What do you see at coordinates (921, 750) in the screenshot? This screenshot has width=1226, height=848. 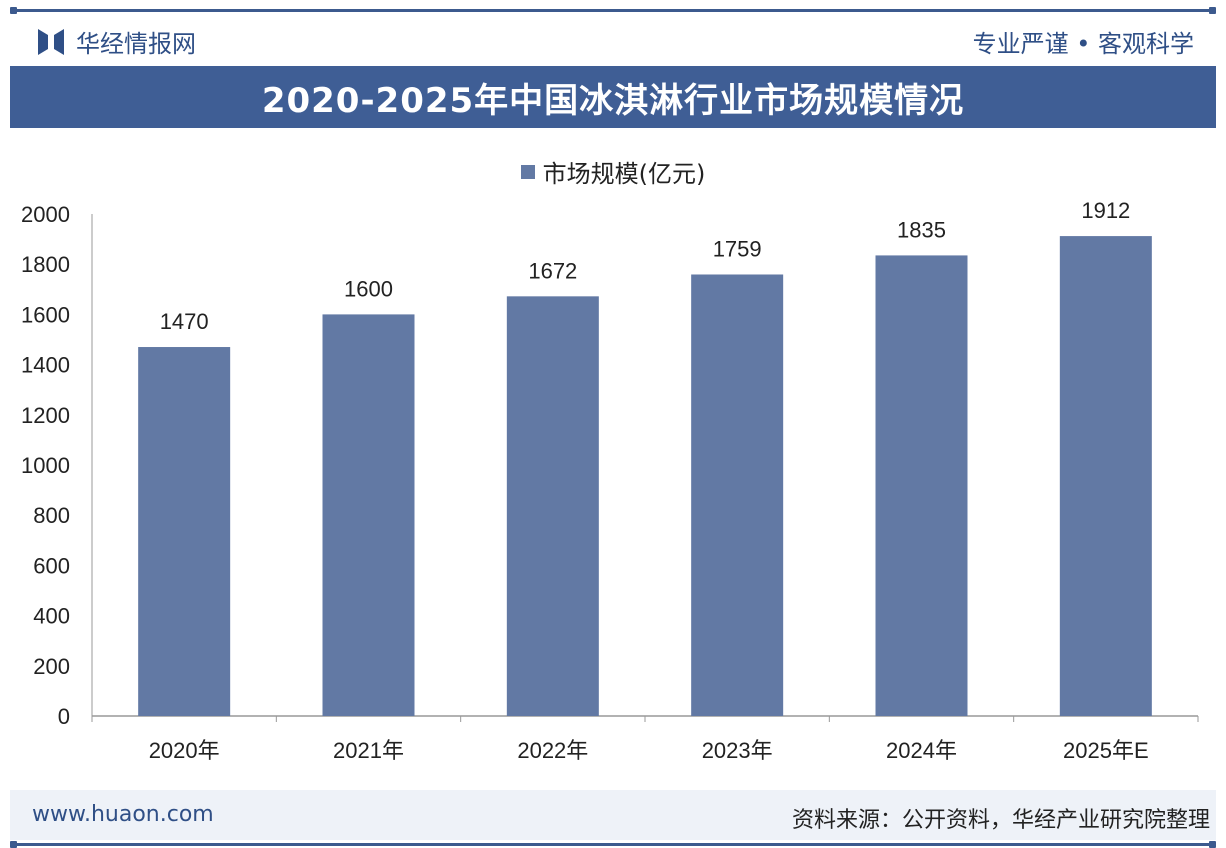 I see `x-tick-label: 2024年` at bounding box center [921, 750].